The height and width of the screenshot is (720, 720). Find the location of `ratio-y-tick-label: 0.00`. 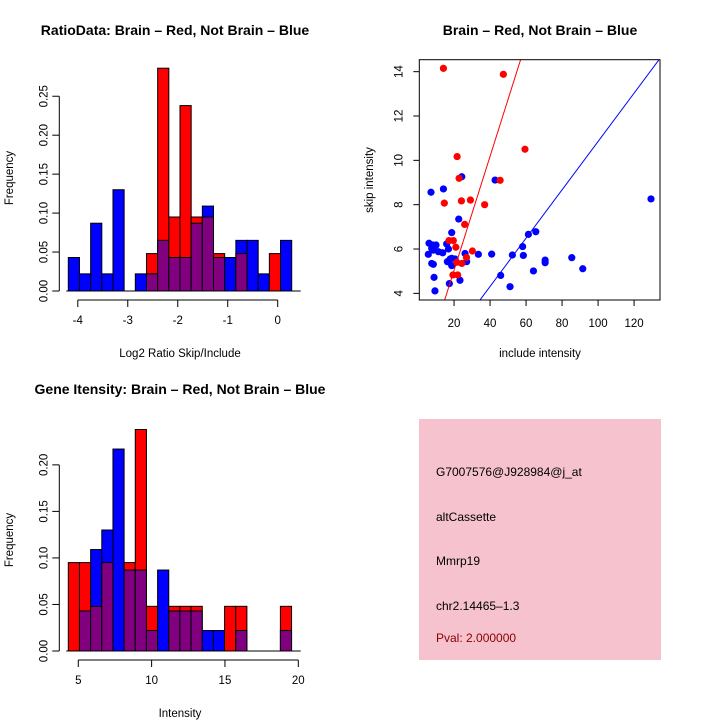

ratio-y-tick-label: 0.00 is located at coordinates (44, 291).